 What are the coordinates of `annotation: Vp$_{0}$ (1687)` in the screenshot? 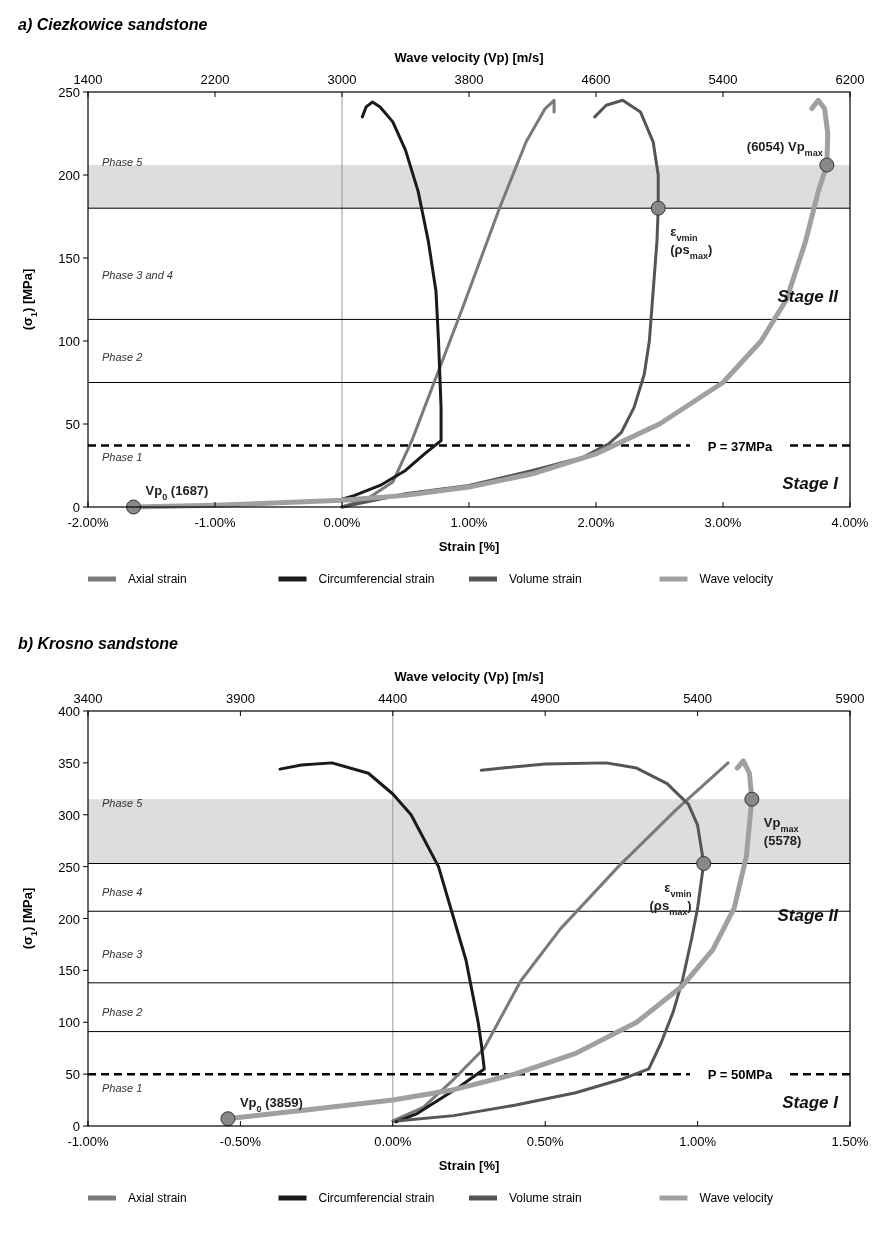 It's located at (177, 492).